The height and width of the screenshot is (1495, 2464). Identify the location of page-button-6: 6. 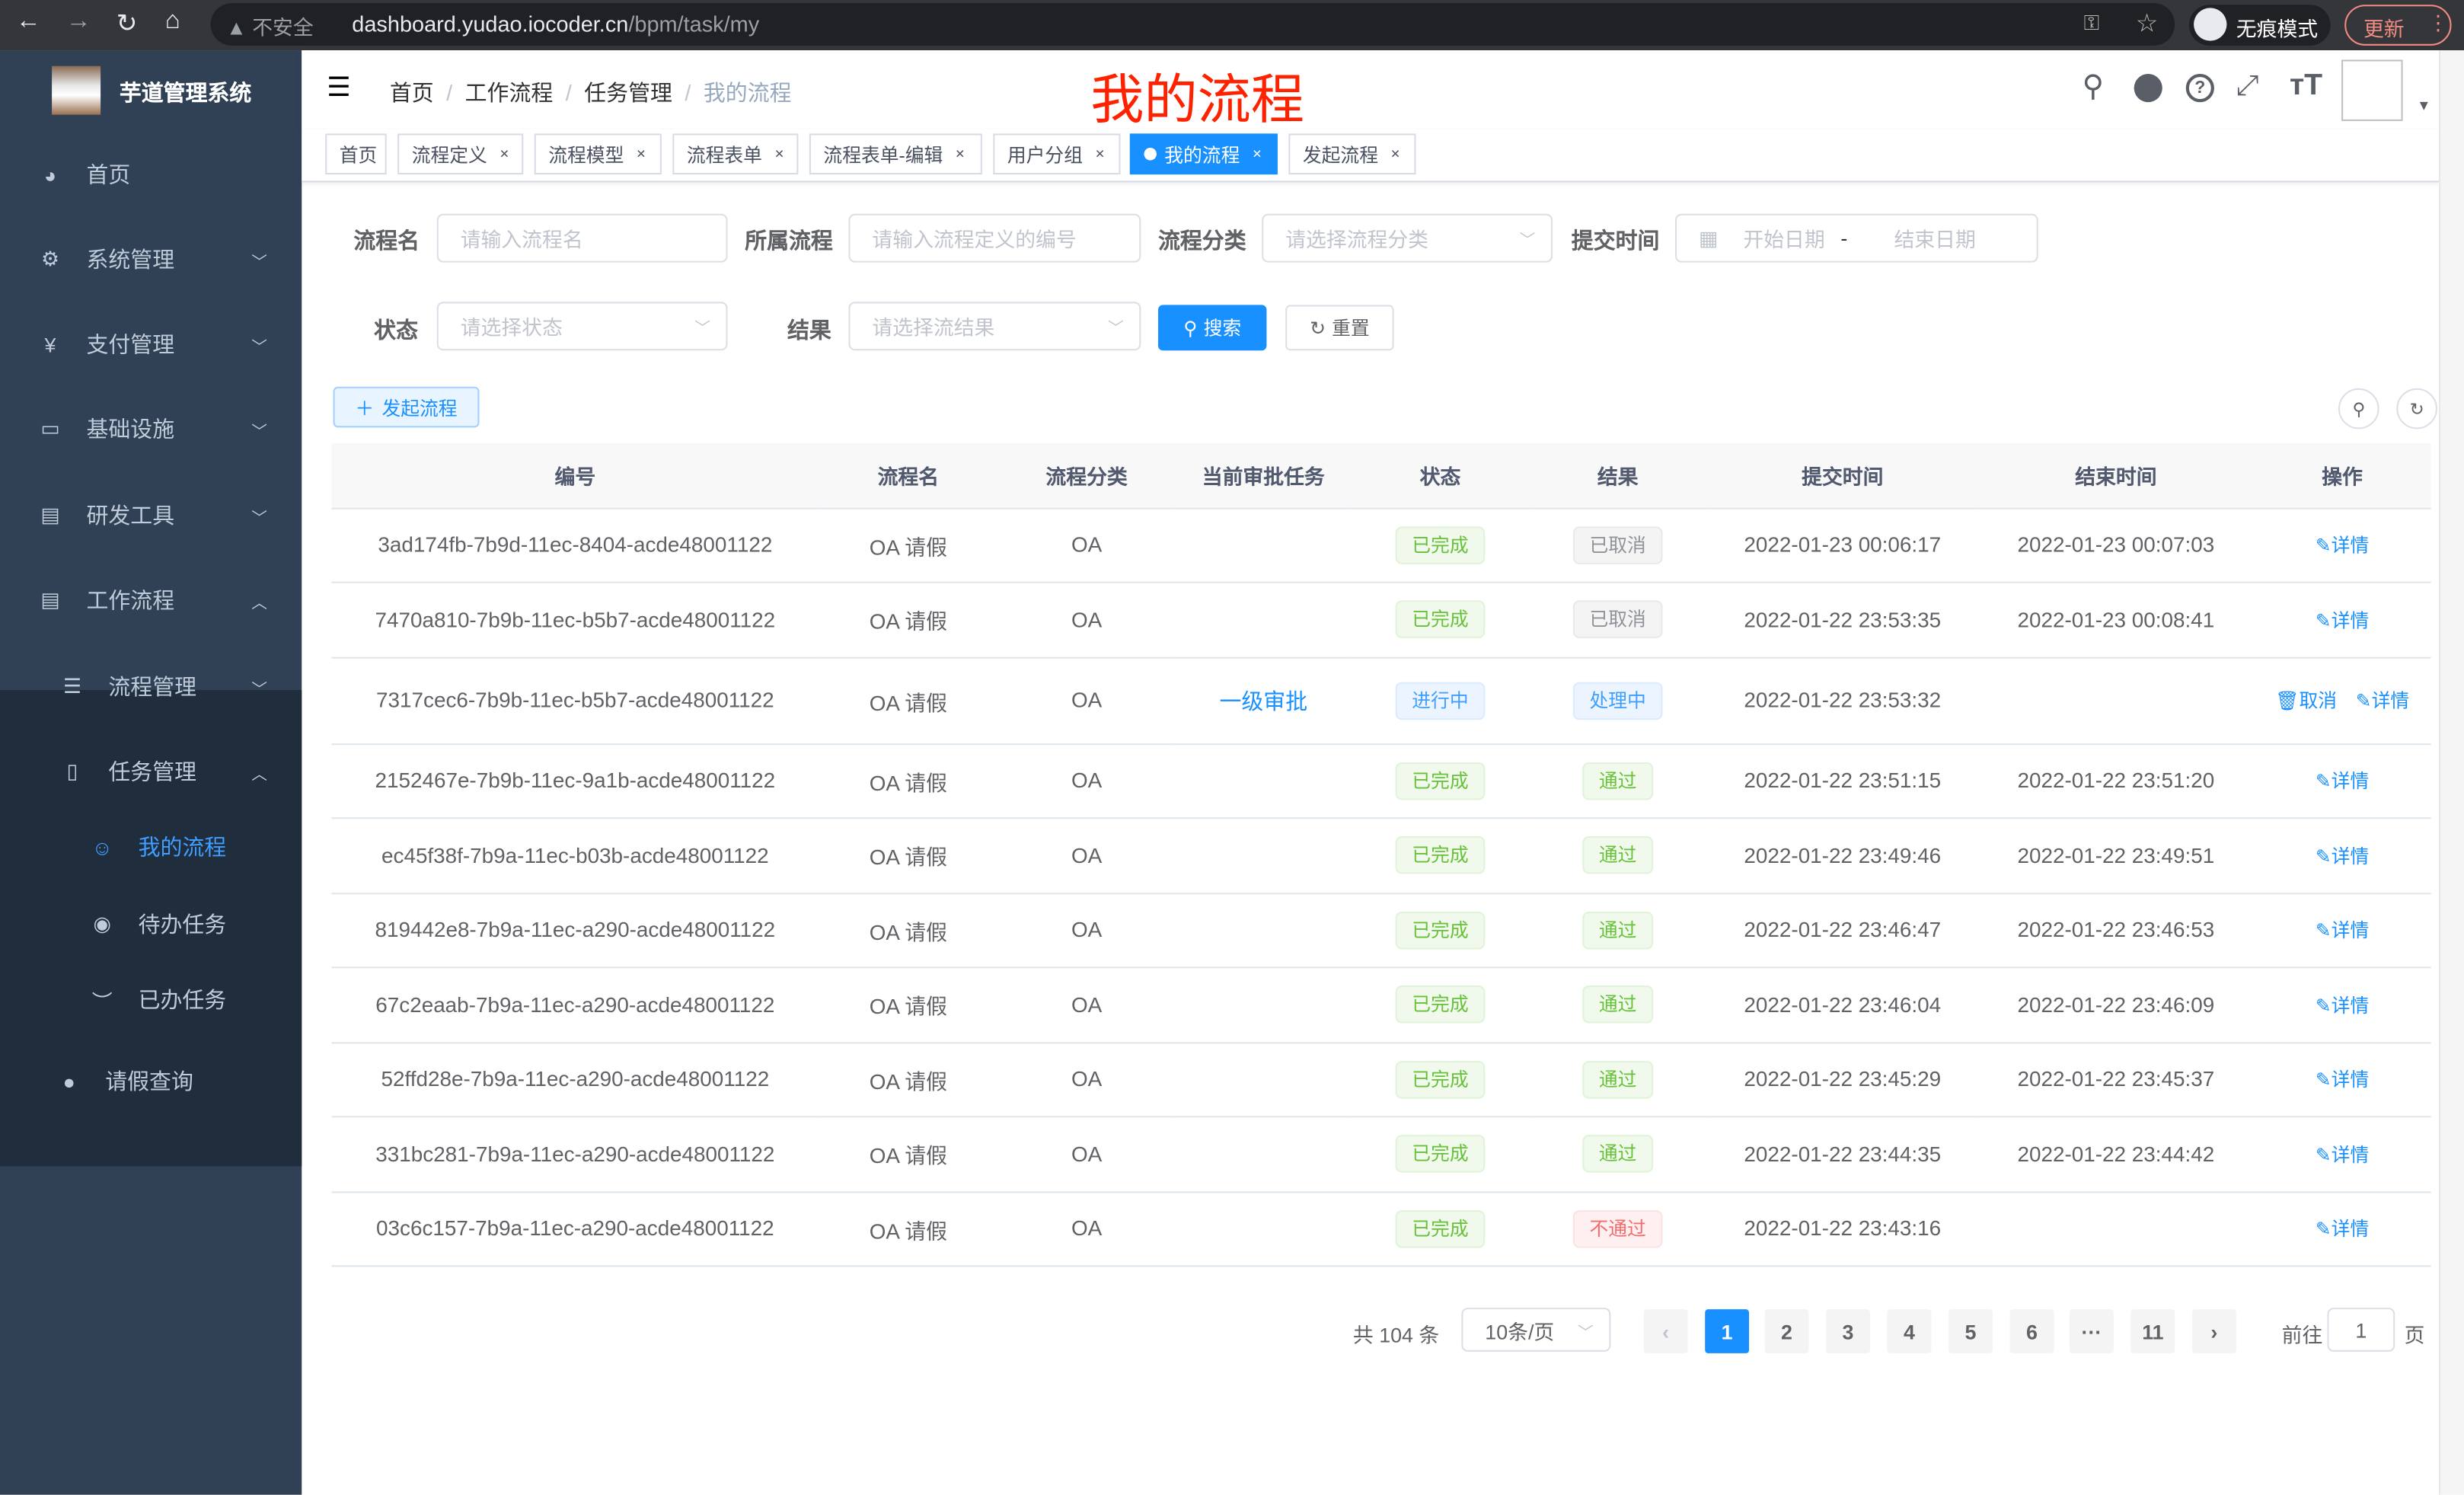
(2031, 1331).